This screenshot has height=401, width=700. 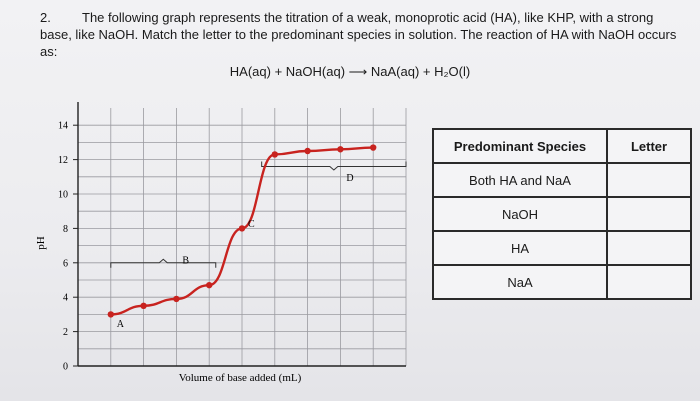 What do you see at coordinates (121, 324) in the screenshot?
I see `point-label-a: A` at bounding box center [121, 324].